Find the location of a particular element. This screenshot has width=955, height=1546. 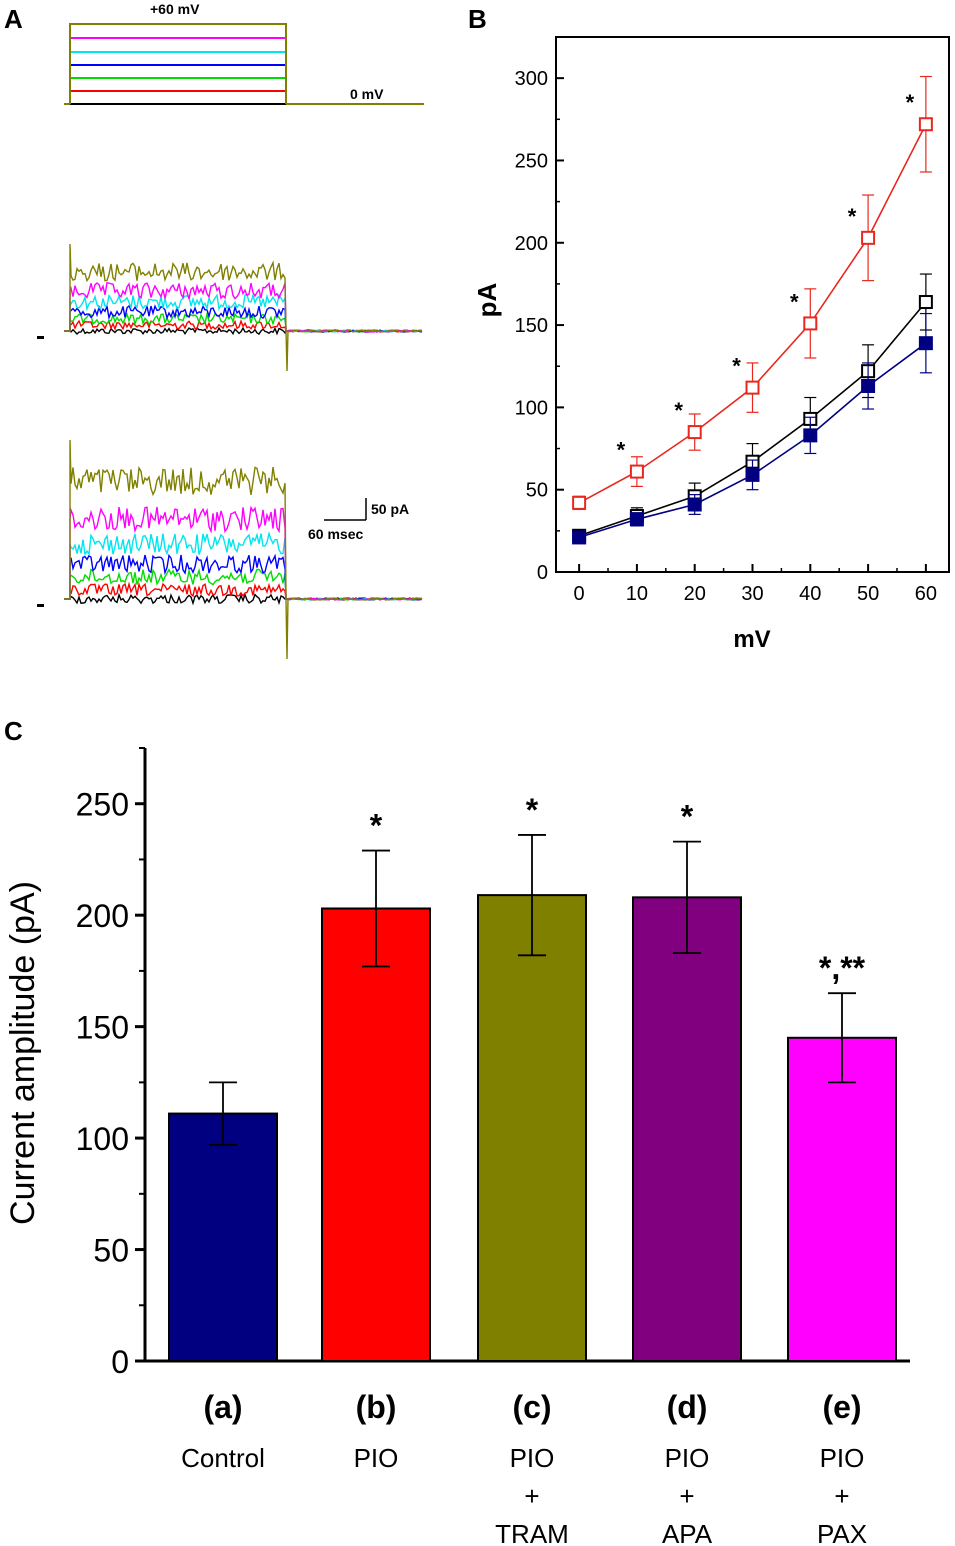

voltage-top-label: +60 mV is located at coordinates (175, 9).